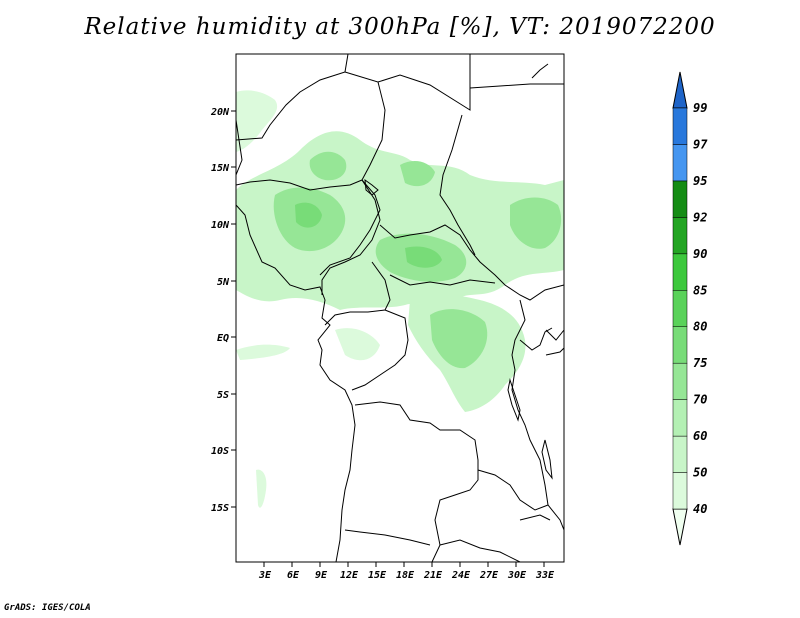 This screenshot has height=618, width=800. I want to click on colorbar: 40 50 60 70 75 80 85 90 92 95 97 99, so click(690, 308).